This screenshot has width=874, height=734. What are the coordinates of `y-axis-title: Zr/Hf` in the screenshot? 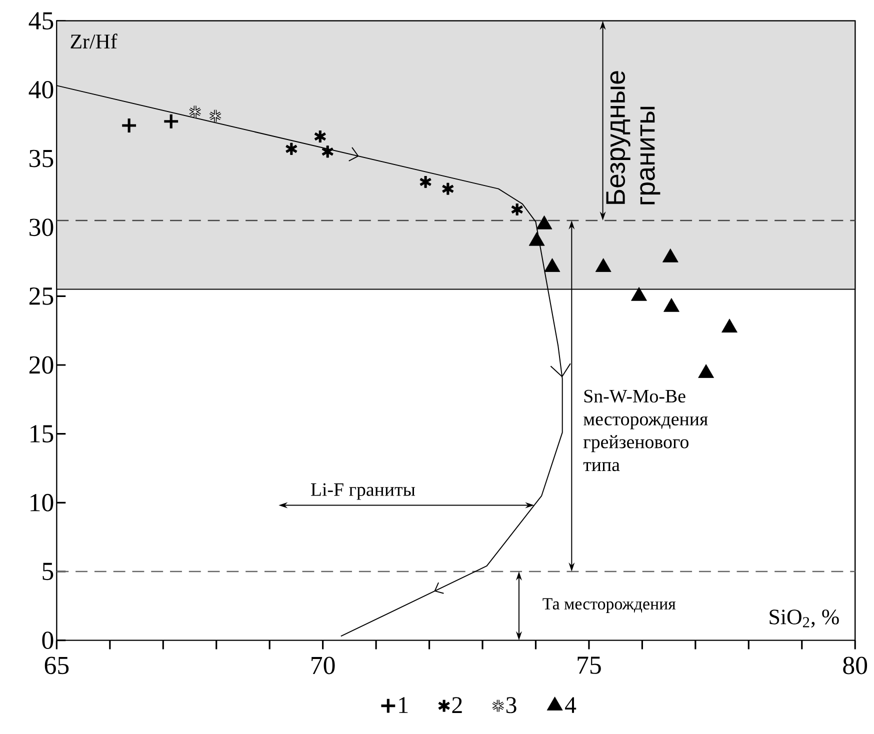 It's located at (94, 41).